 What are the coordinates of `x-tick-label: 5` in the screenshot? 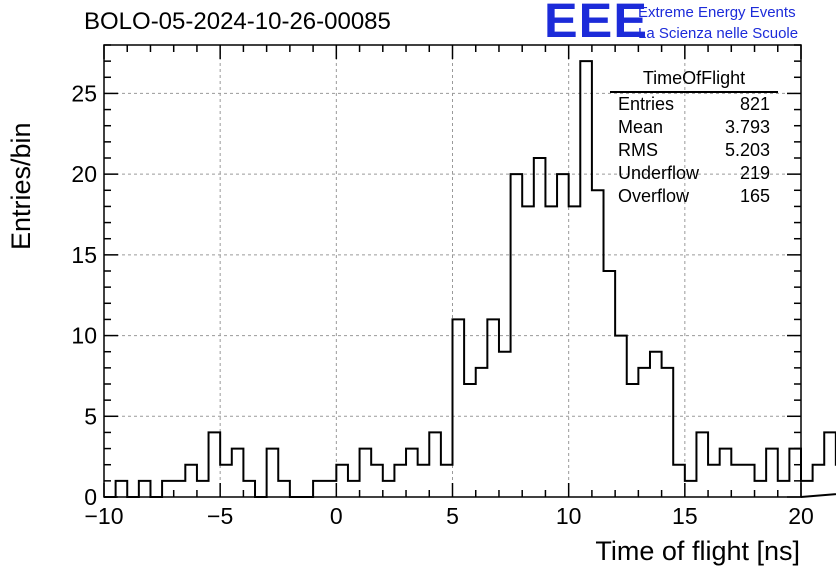 It's located at (452, 516).